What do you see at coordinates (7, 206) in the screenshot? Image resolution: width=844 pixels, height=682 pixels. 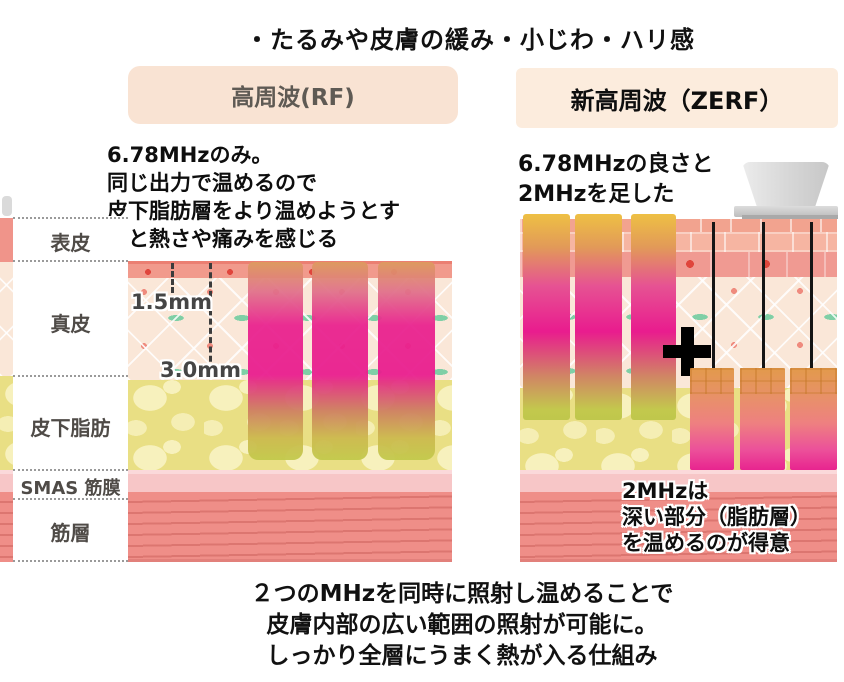 I see `skin-strip-corner` at bounding box center [7, 206].